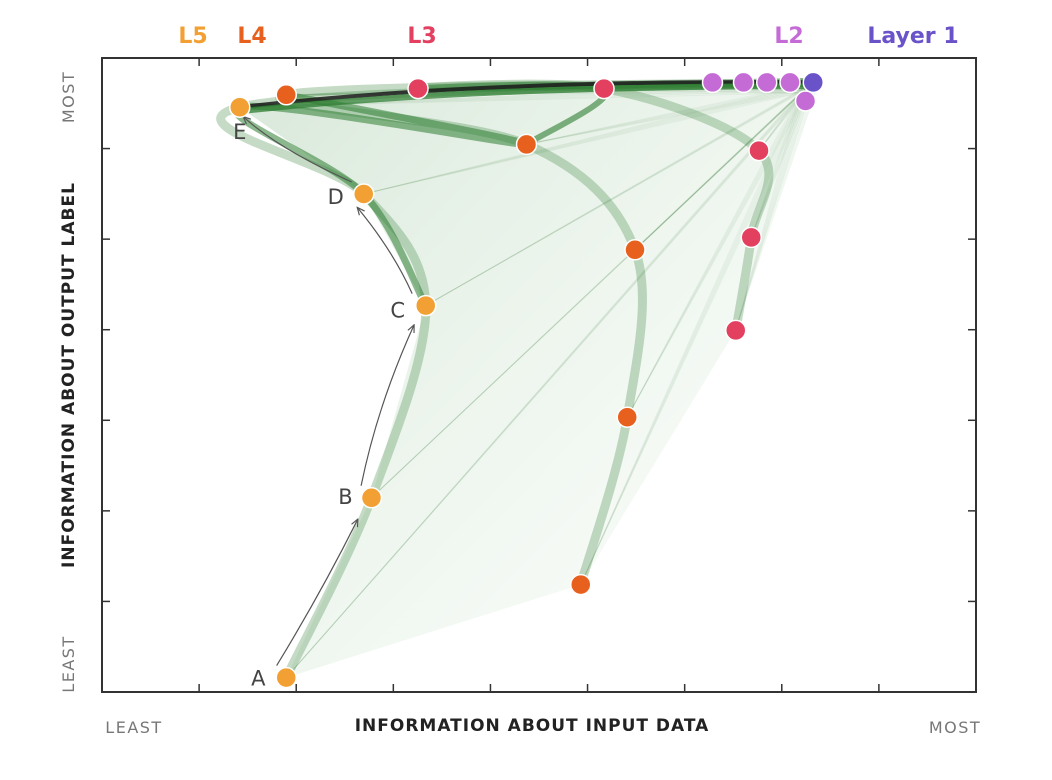  What do you see at coordinates (397, 311) in the screenshot?
I see `point-label-c: C` at bounding box center [397, 311].